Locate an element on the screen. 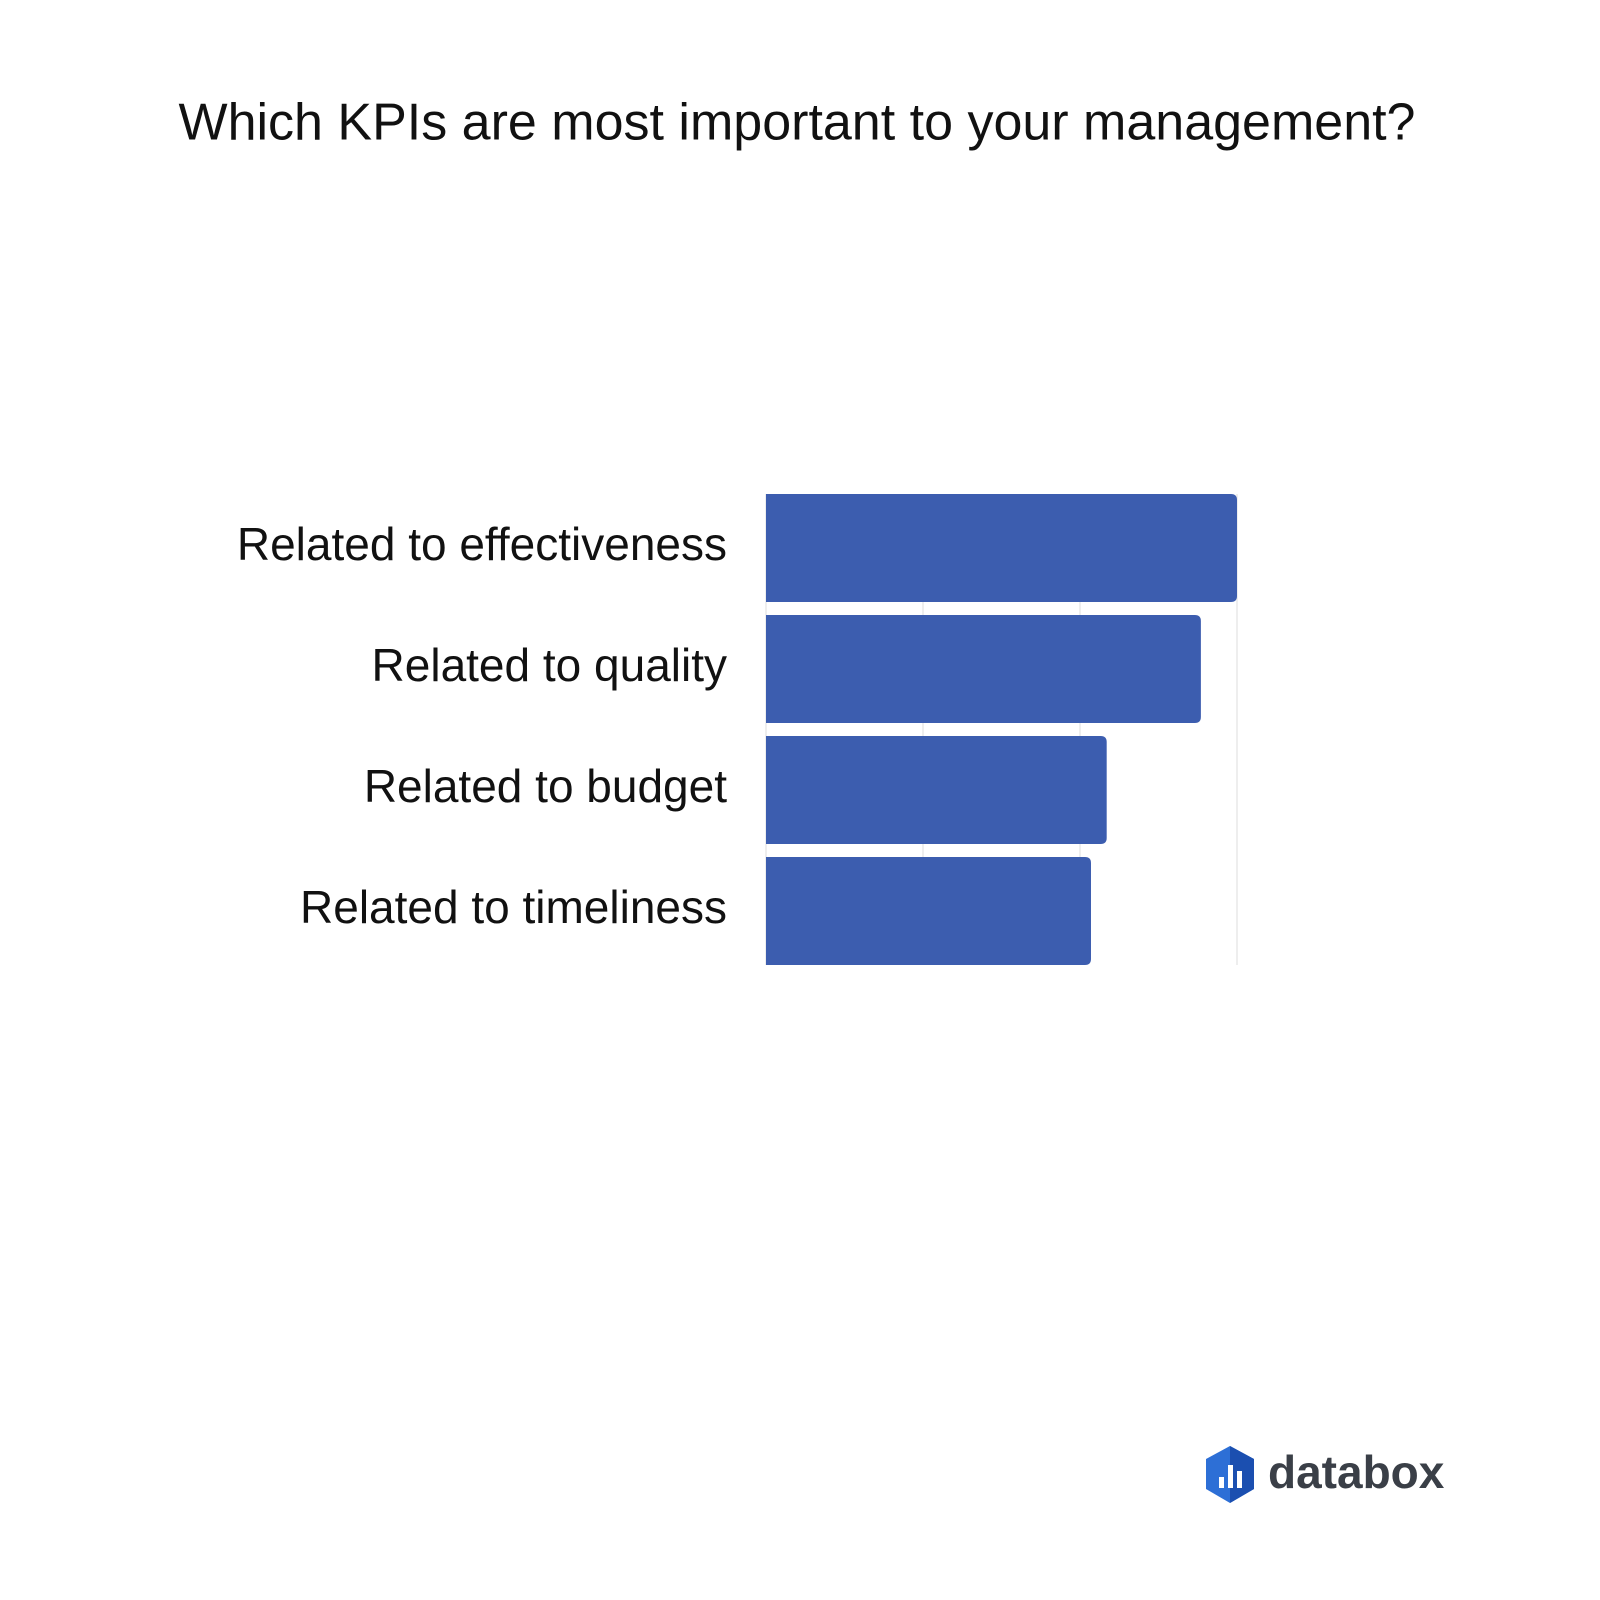 Image resolution: width=1600 pixels, height=1600 pixels. logo: databox is located at coordinates (1325, 1474).